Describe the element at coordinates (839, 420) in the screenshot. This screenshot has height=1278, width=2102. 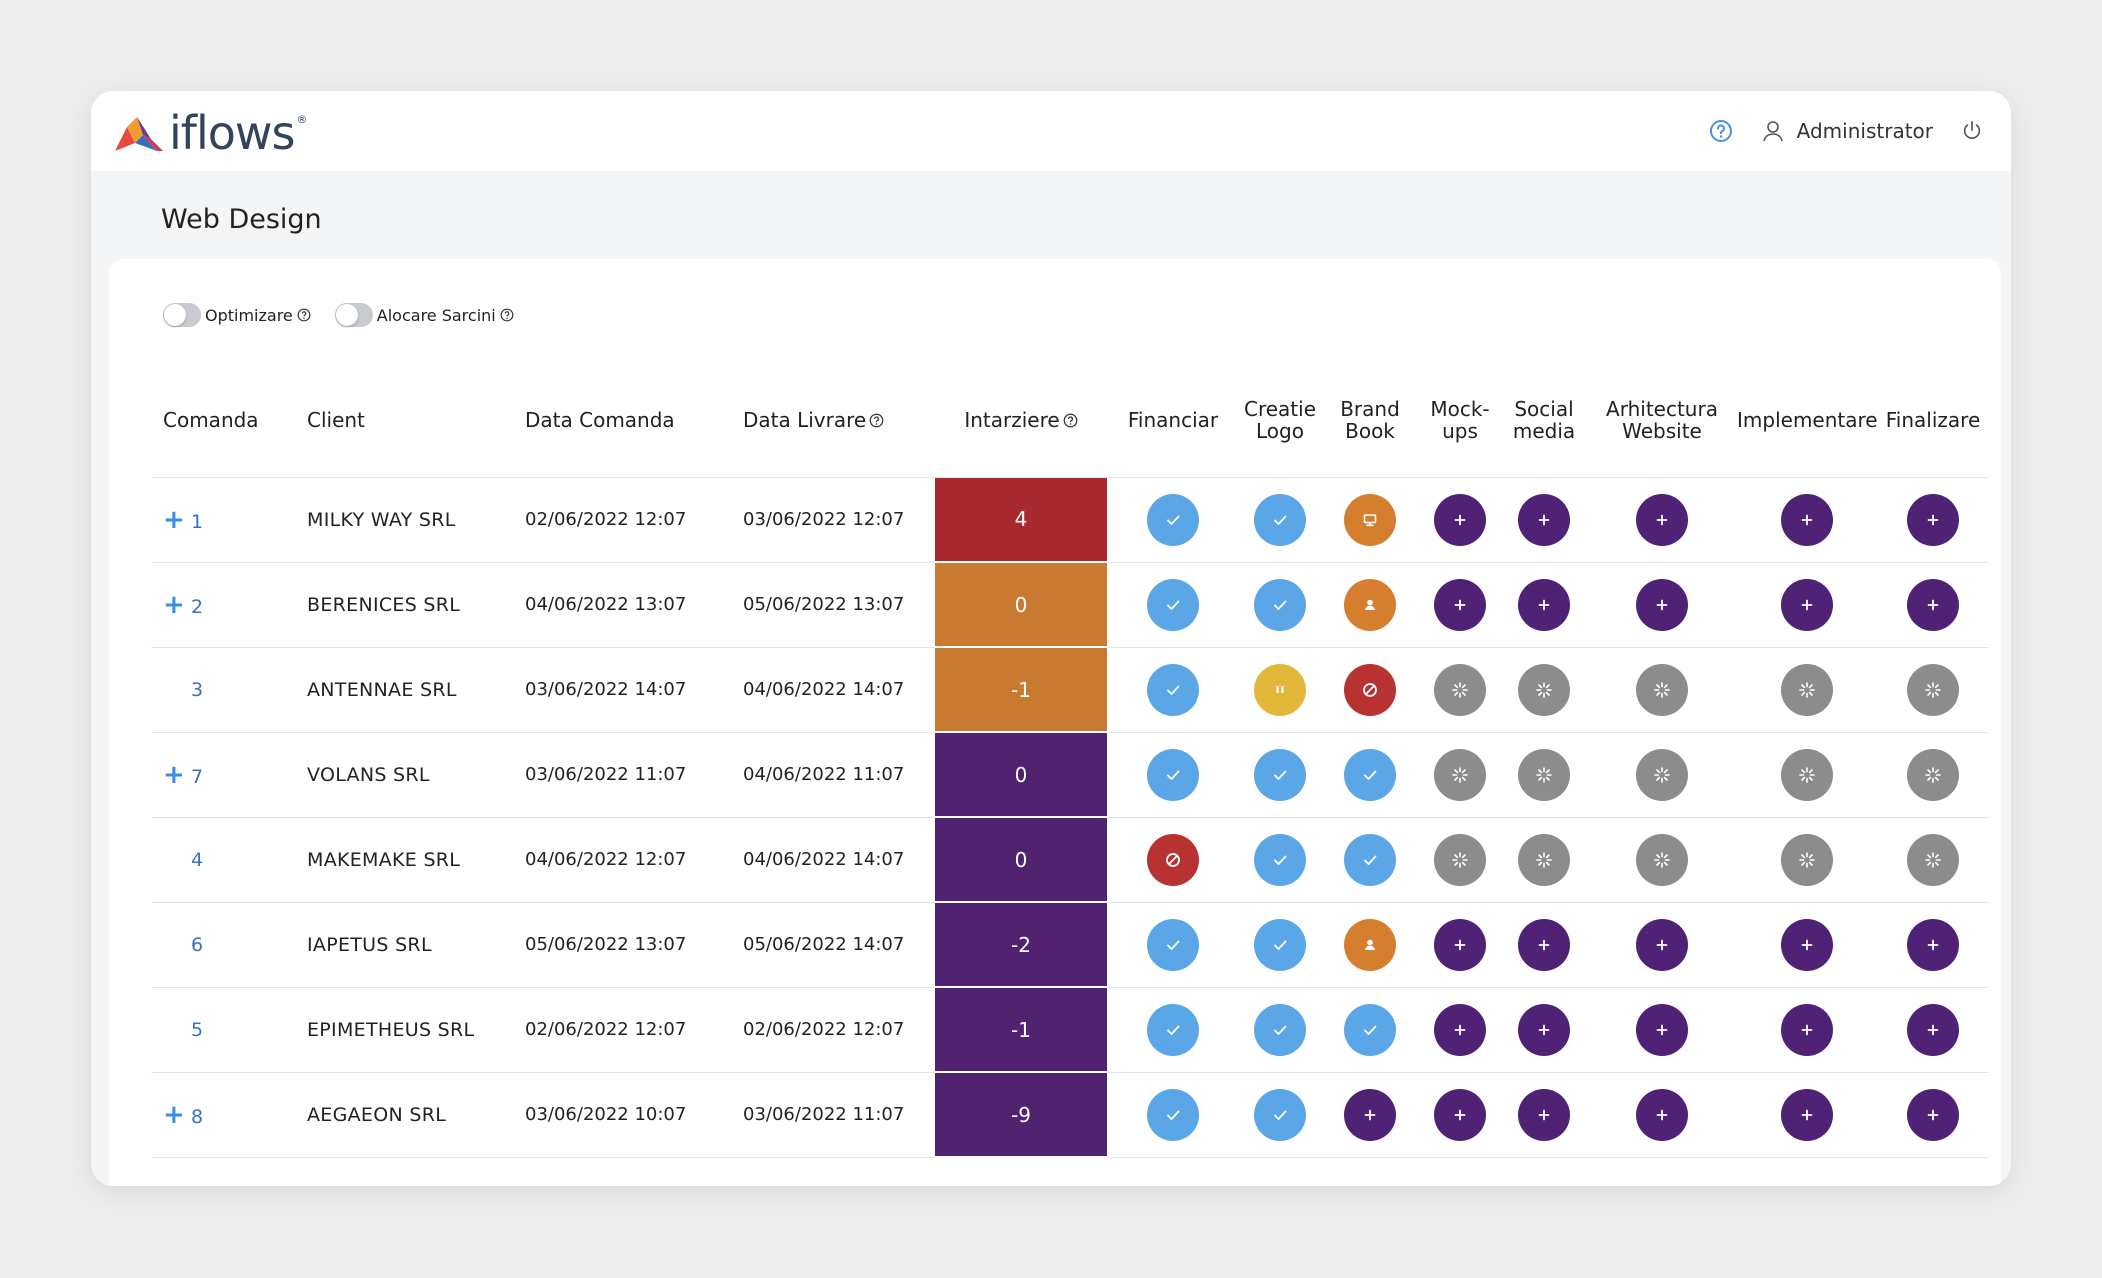
I see `header-data-livrare: Data Livrare` at that location.